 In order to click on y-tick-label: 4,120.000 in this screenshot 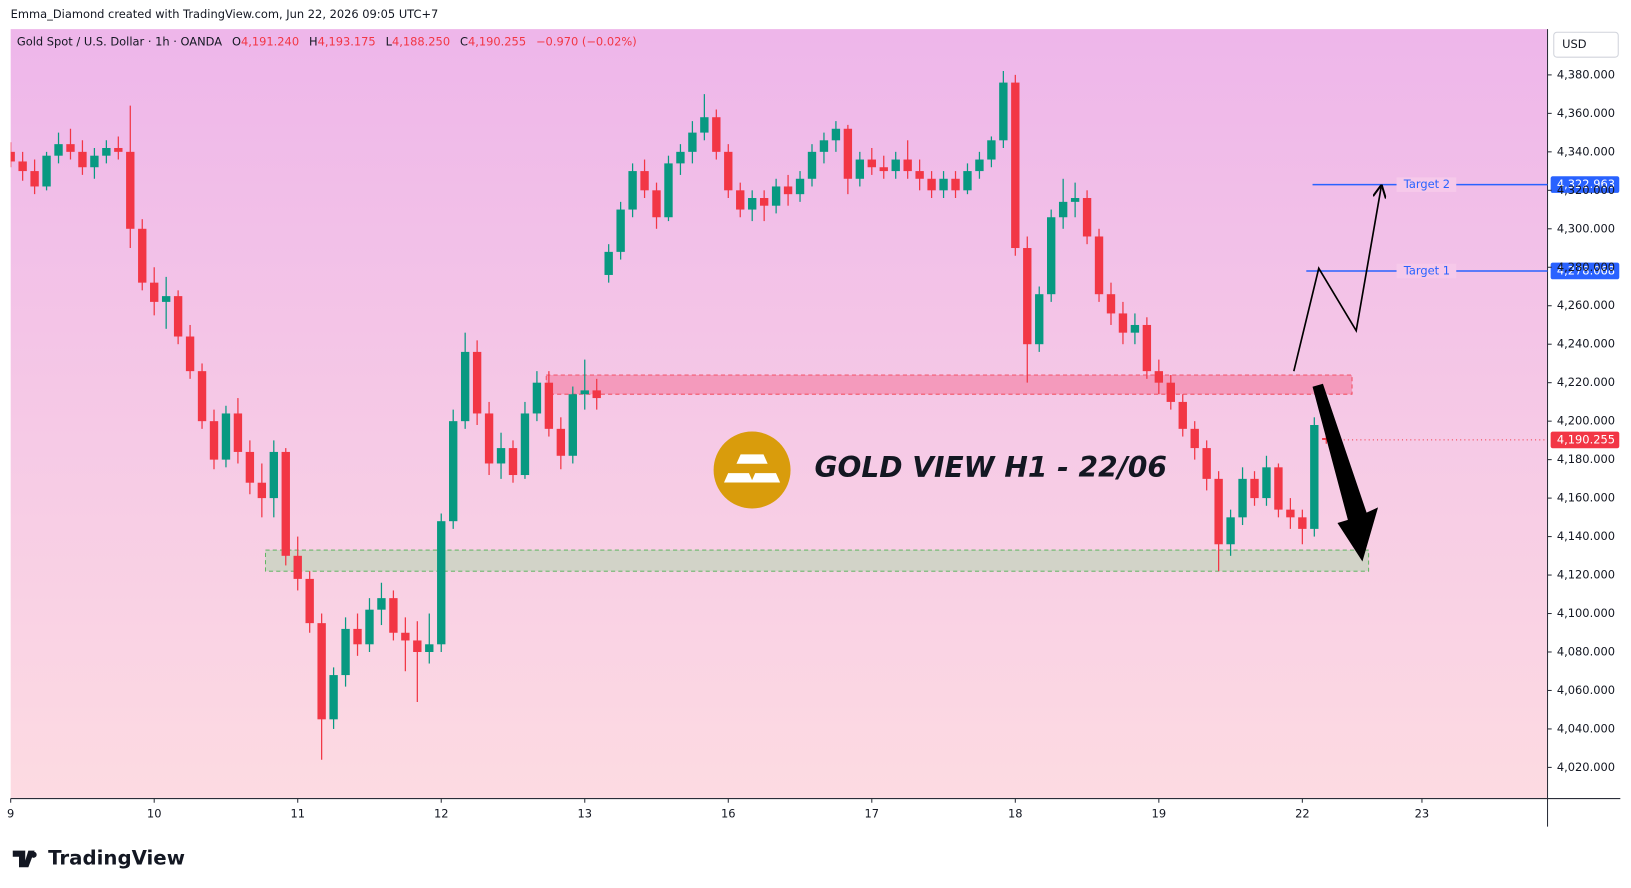, I will do `click(1586, 575)`.